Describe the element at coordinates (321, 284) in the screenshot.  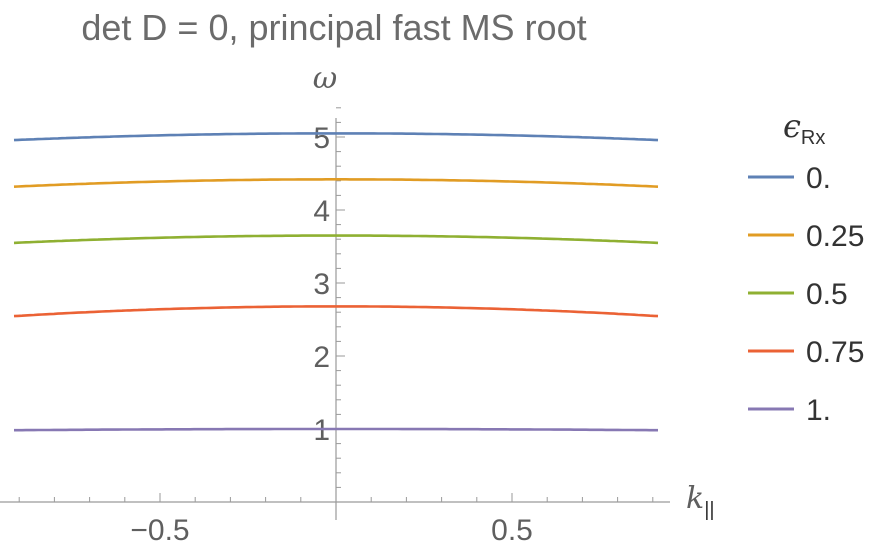
I see `y-tick-label: 3` at that location.